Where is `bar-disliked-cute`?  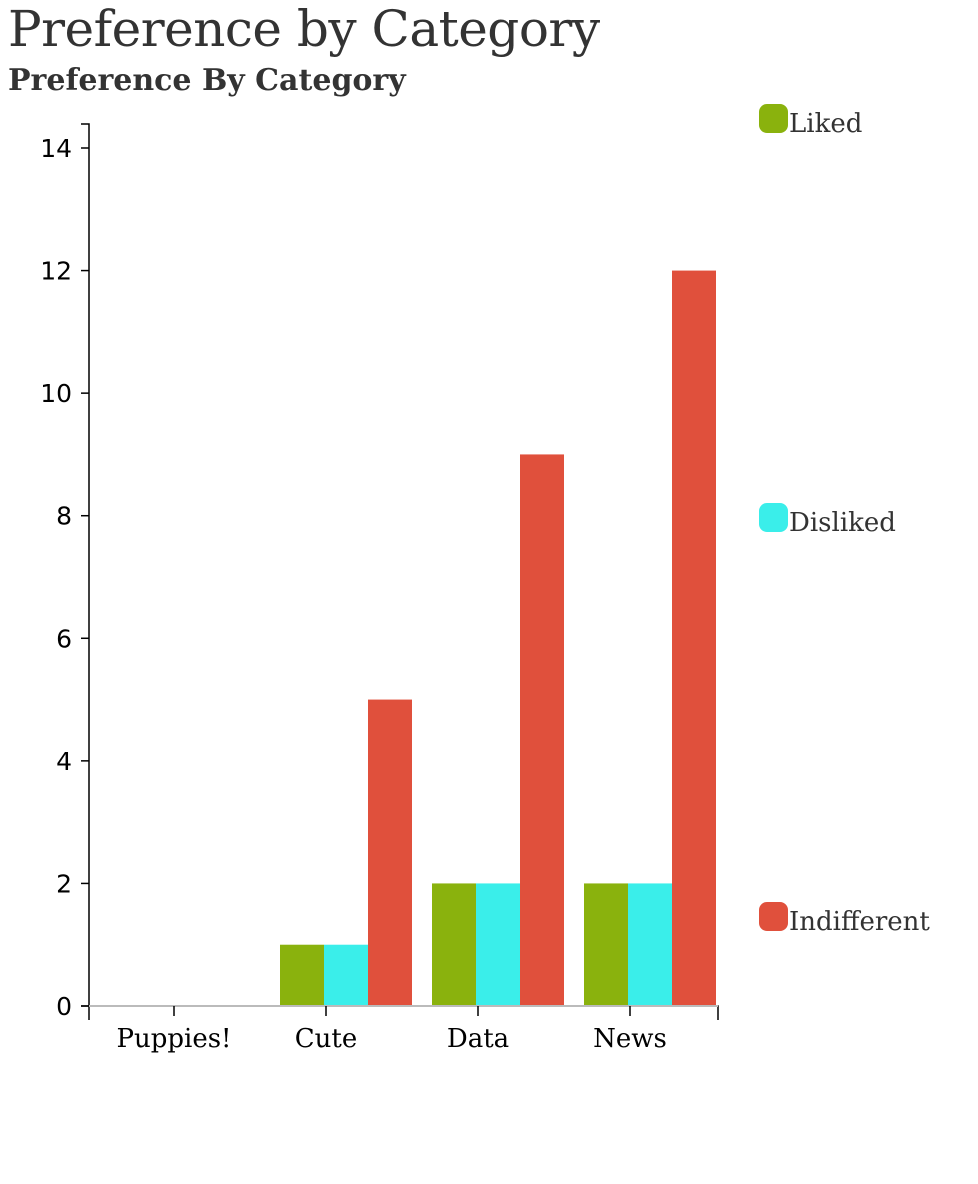 bar-disliked-cute is located at coordinates (346, 975).